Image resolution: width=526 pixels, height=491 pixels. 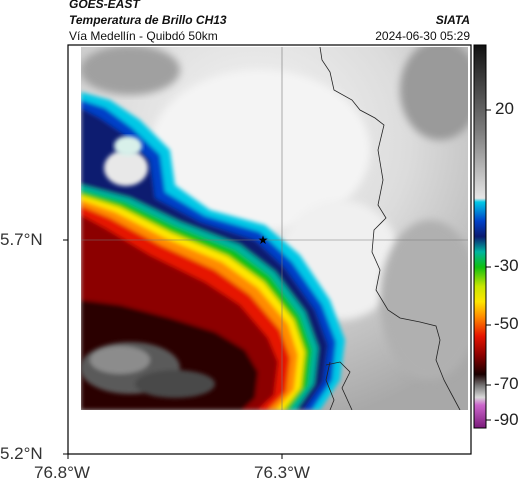 I want to click on location-star-icon: ★, so click(x=263, y=240).